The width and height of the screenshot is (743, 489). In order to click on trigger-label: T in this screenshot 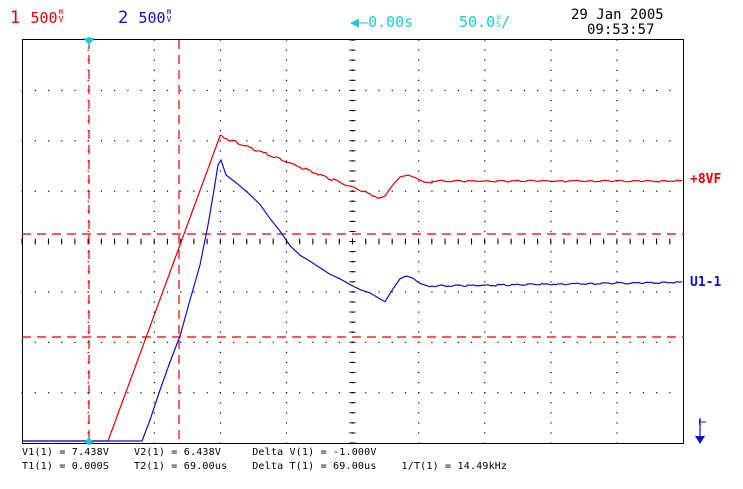, I will do `click(703, 422)`.